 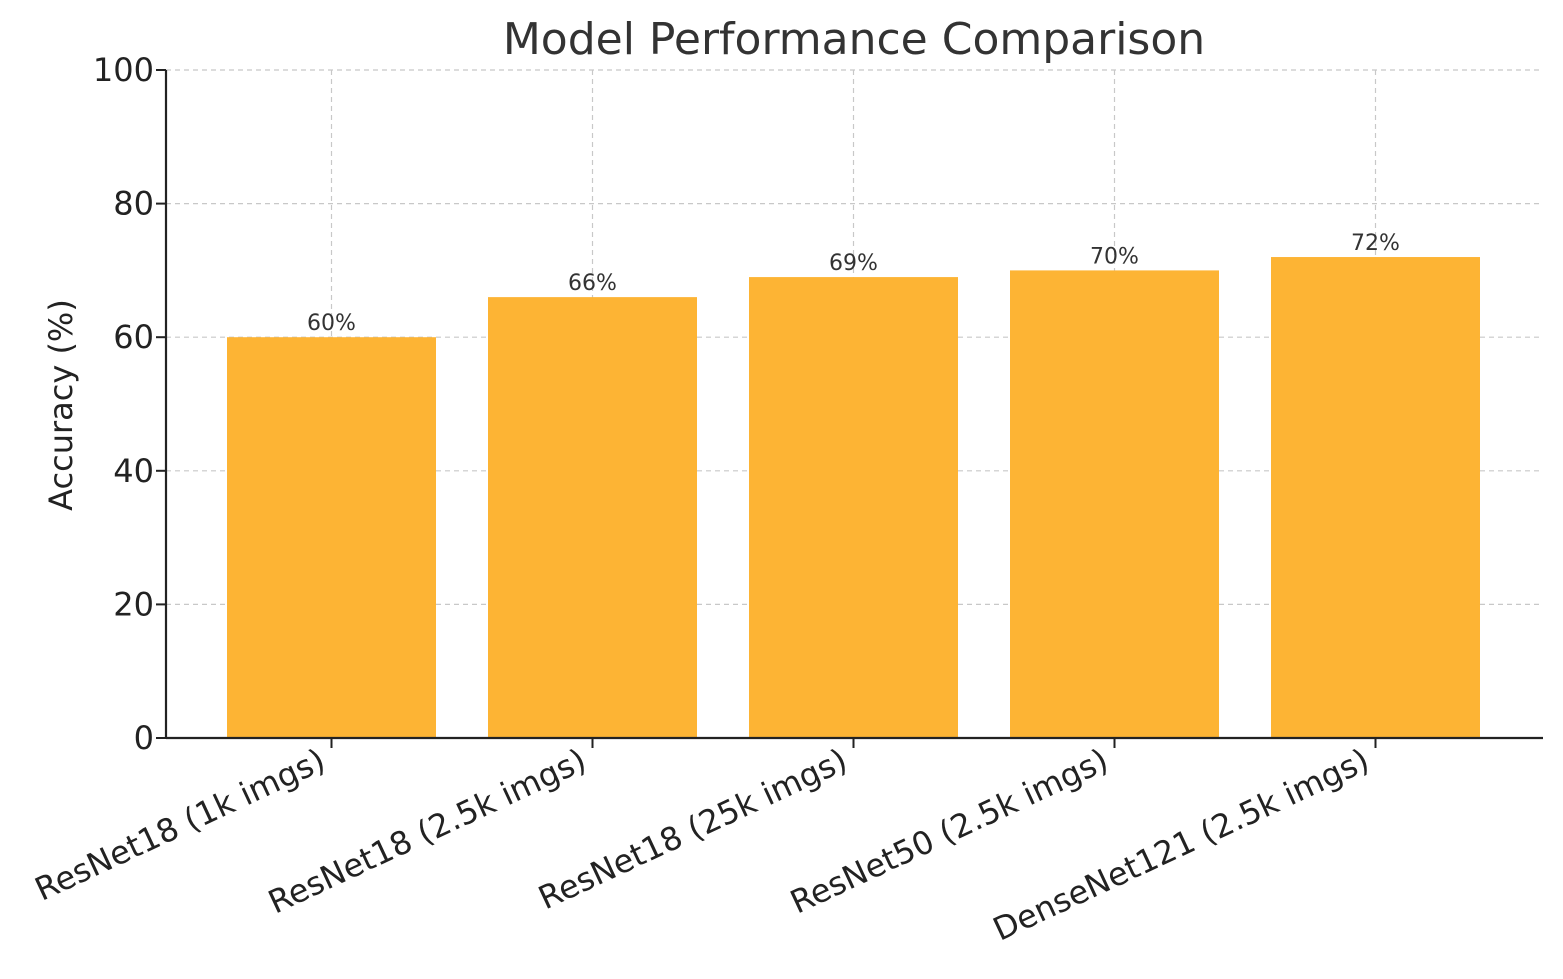 I want to click on y-tick-label: 0, so click(x=144, y=738).